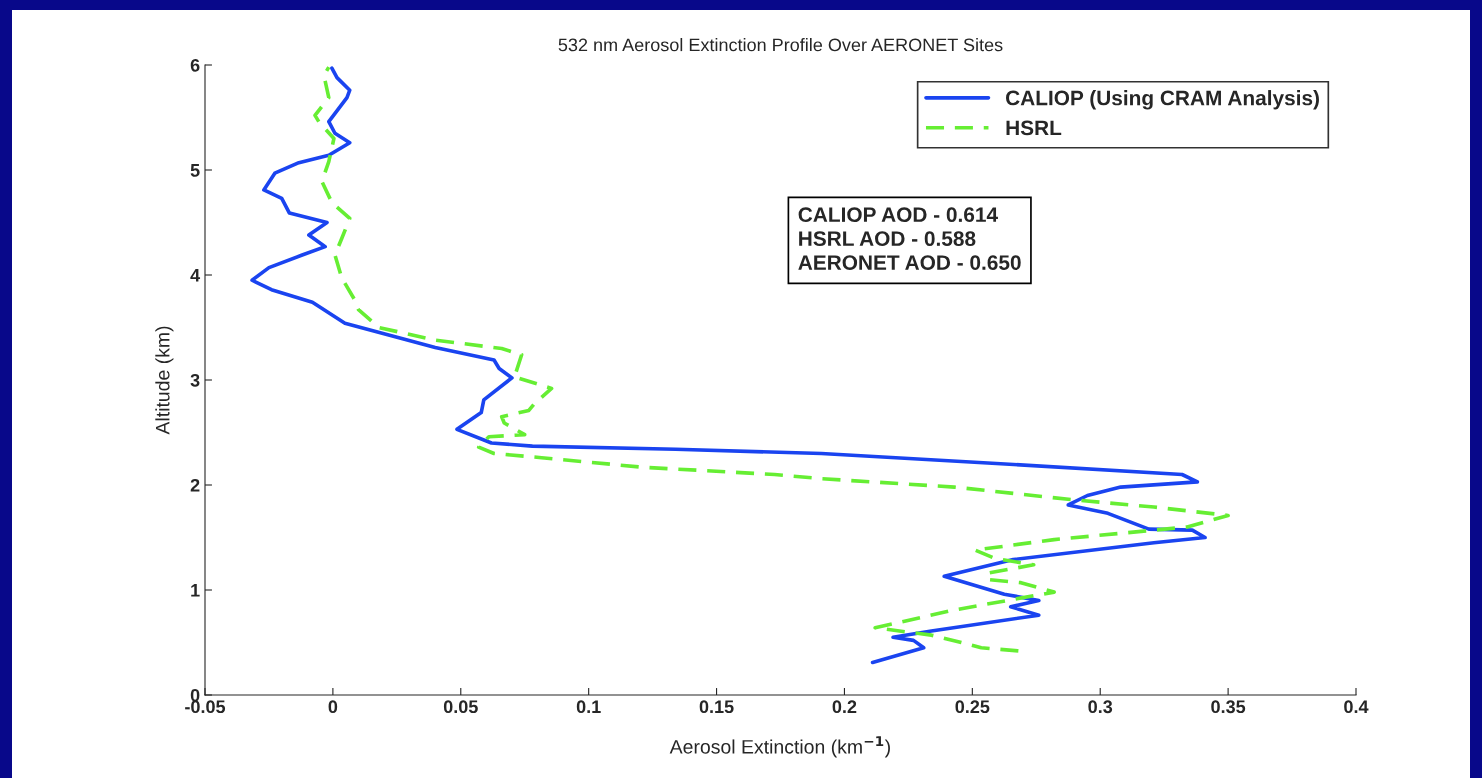 The width and height of the screenshot is (1482, 778). Describe the element at coordinates (909, 238) in the screenshot. I see `annotation: CALIOP AOD - 0.614 HSRL AOD - 0.588 AERONET AOD - 0.650` at that location.